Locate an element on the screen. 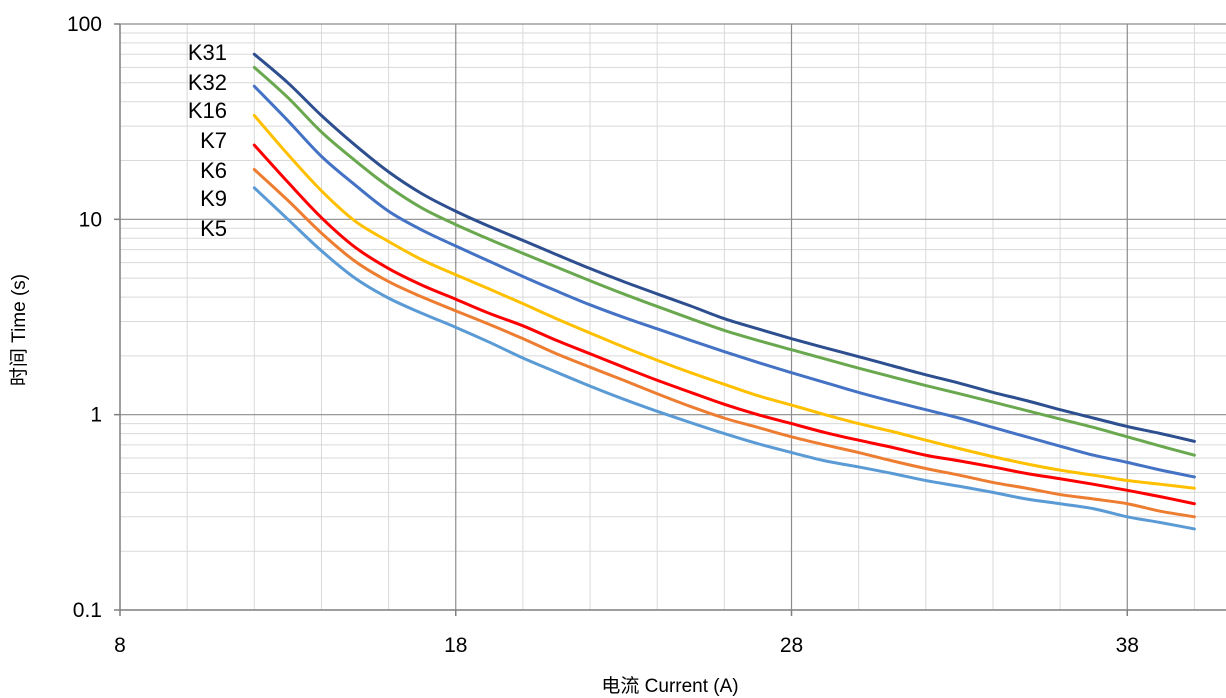  x-tick-label: 18 is located at coordinates (455, 645).